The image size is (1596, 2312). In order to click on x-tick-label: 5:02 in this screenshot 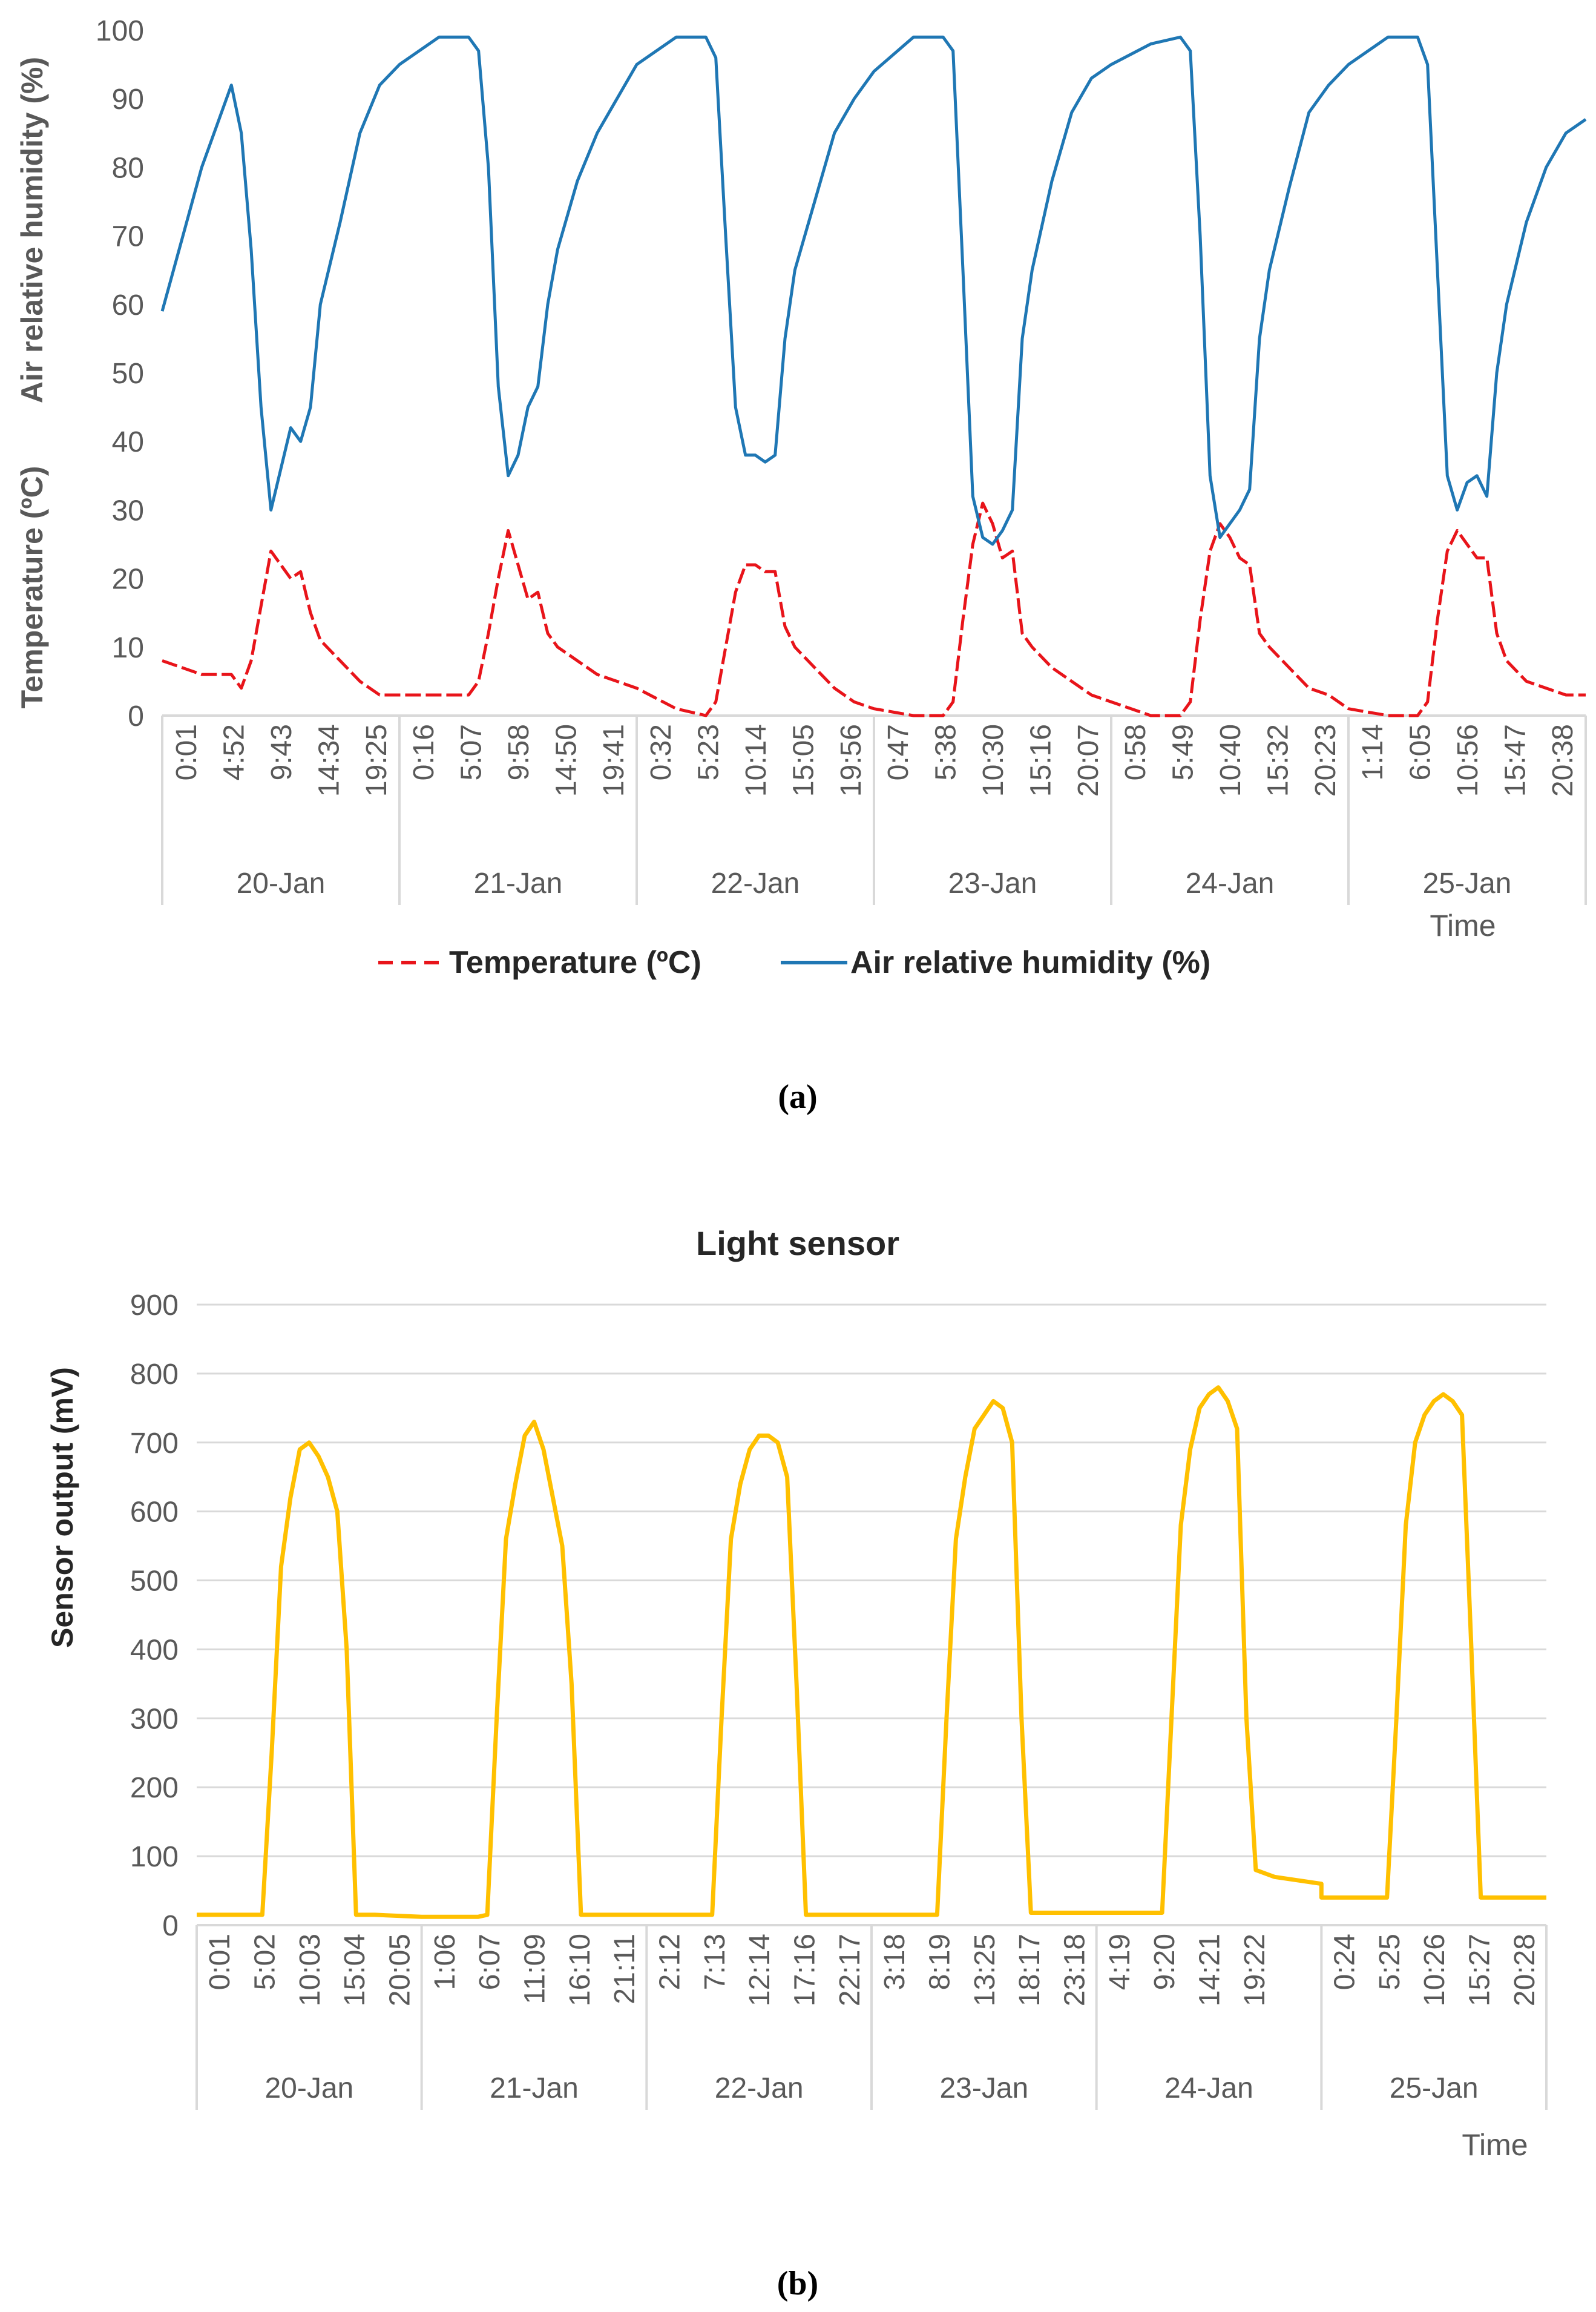, I will do `click(265, 1962)`.